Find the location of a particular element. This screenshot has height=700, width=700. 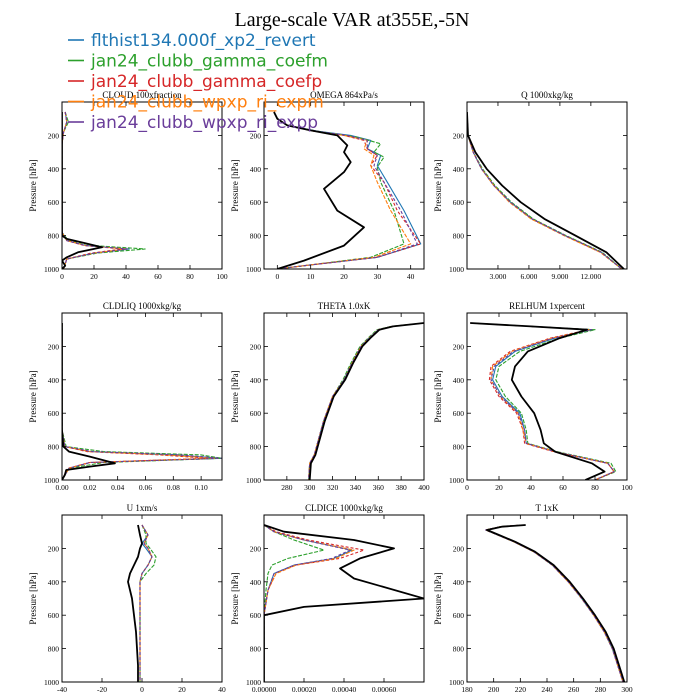

legend-entry: jan24_clubb_wpxp_ri_expm is located at coordinates (207, 103).